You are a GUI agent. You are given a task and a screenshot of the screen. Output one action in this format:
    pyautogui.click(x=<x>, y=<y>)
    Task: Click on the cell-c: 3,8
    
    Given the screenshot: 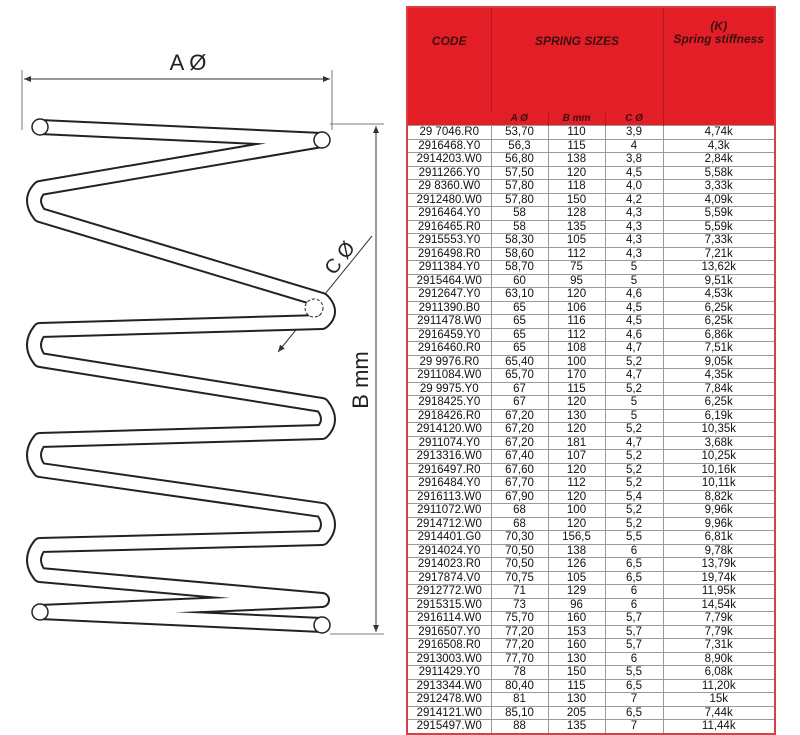 What is the action you would take?
    pyautogui.click(x=634, y=159)
    